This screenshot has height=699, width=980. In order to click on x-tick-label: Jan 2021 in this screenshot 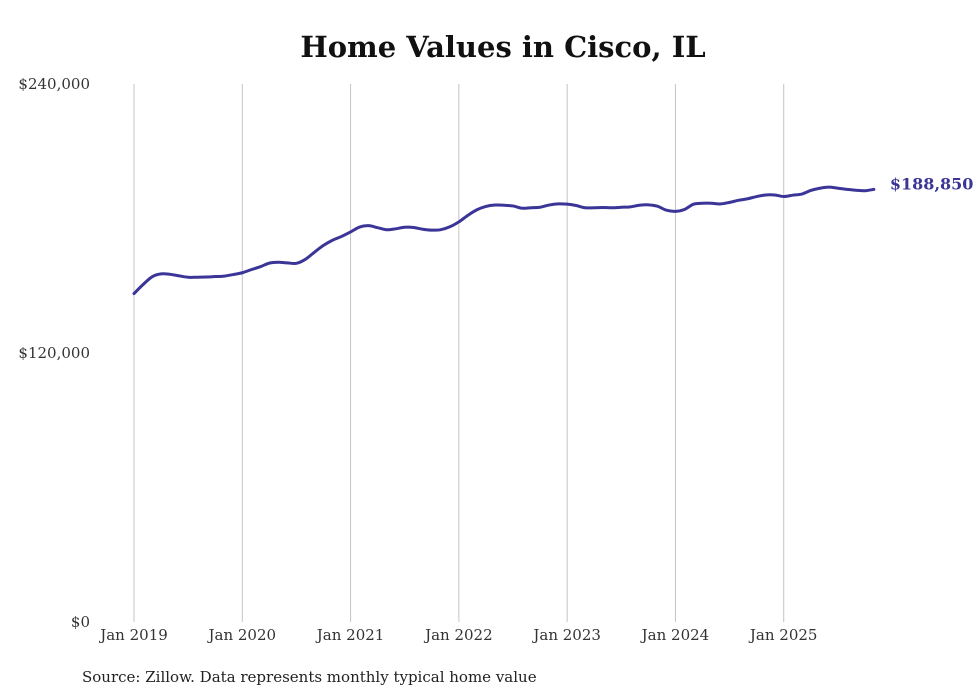, I will do `click(350, 635)`.